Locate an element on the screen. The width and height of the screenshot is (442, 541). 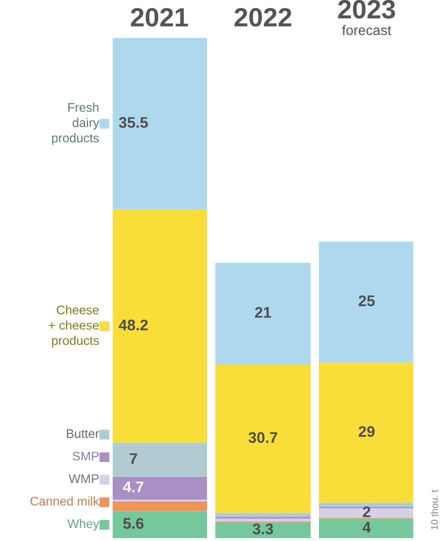
data-label: 30.7 is located at coordinates (263, 437).